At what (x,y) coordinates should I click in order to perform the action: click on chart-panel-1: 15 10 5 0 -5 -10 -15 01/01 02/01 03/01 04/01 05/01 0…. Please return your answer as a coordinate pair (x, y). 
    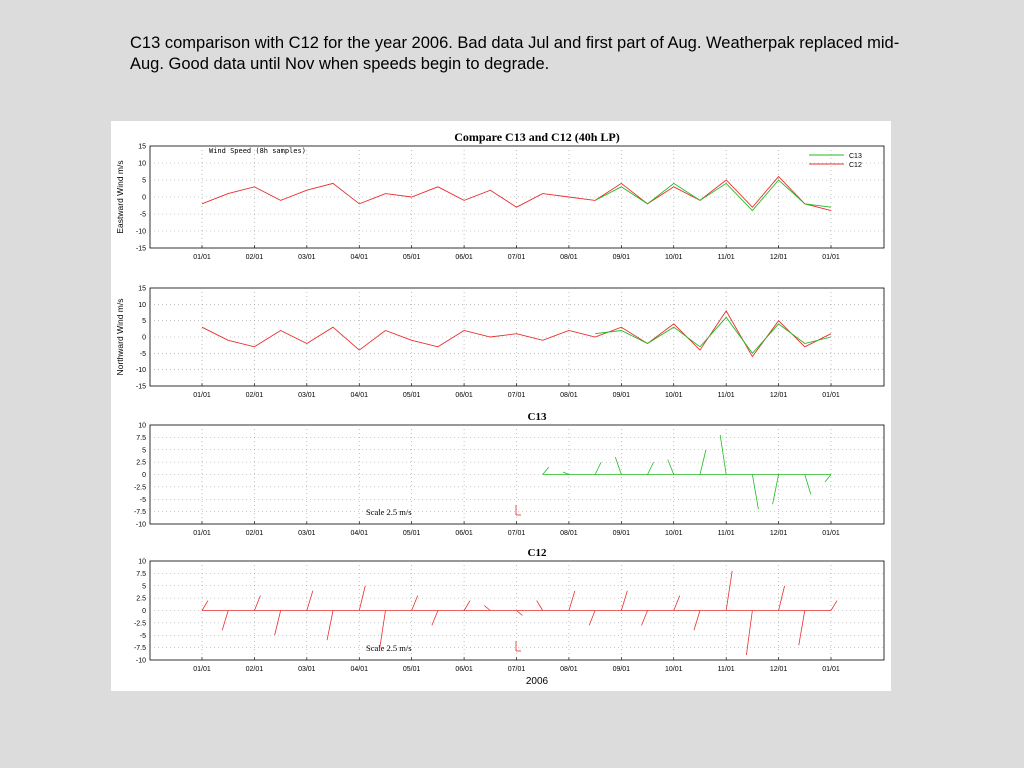
    Looking at the image, I should click on (500, 195).